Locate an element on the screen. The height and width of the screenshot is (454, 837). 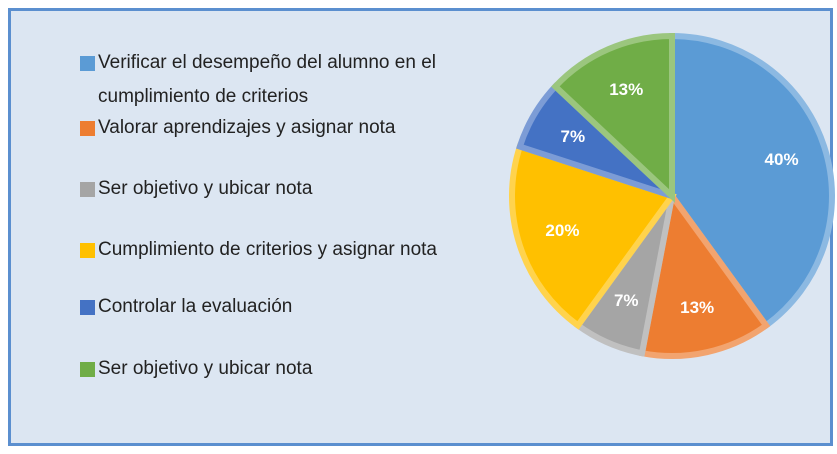
legend-label: Cumplimiento de criterios y asignar nota is located at coordinates (267, 249).